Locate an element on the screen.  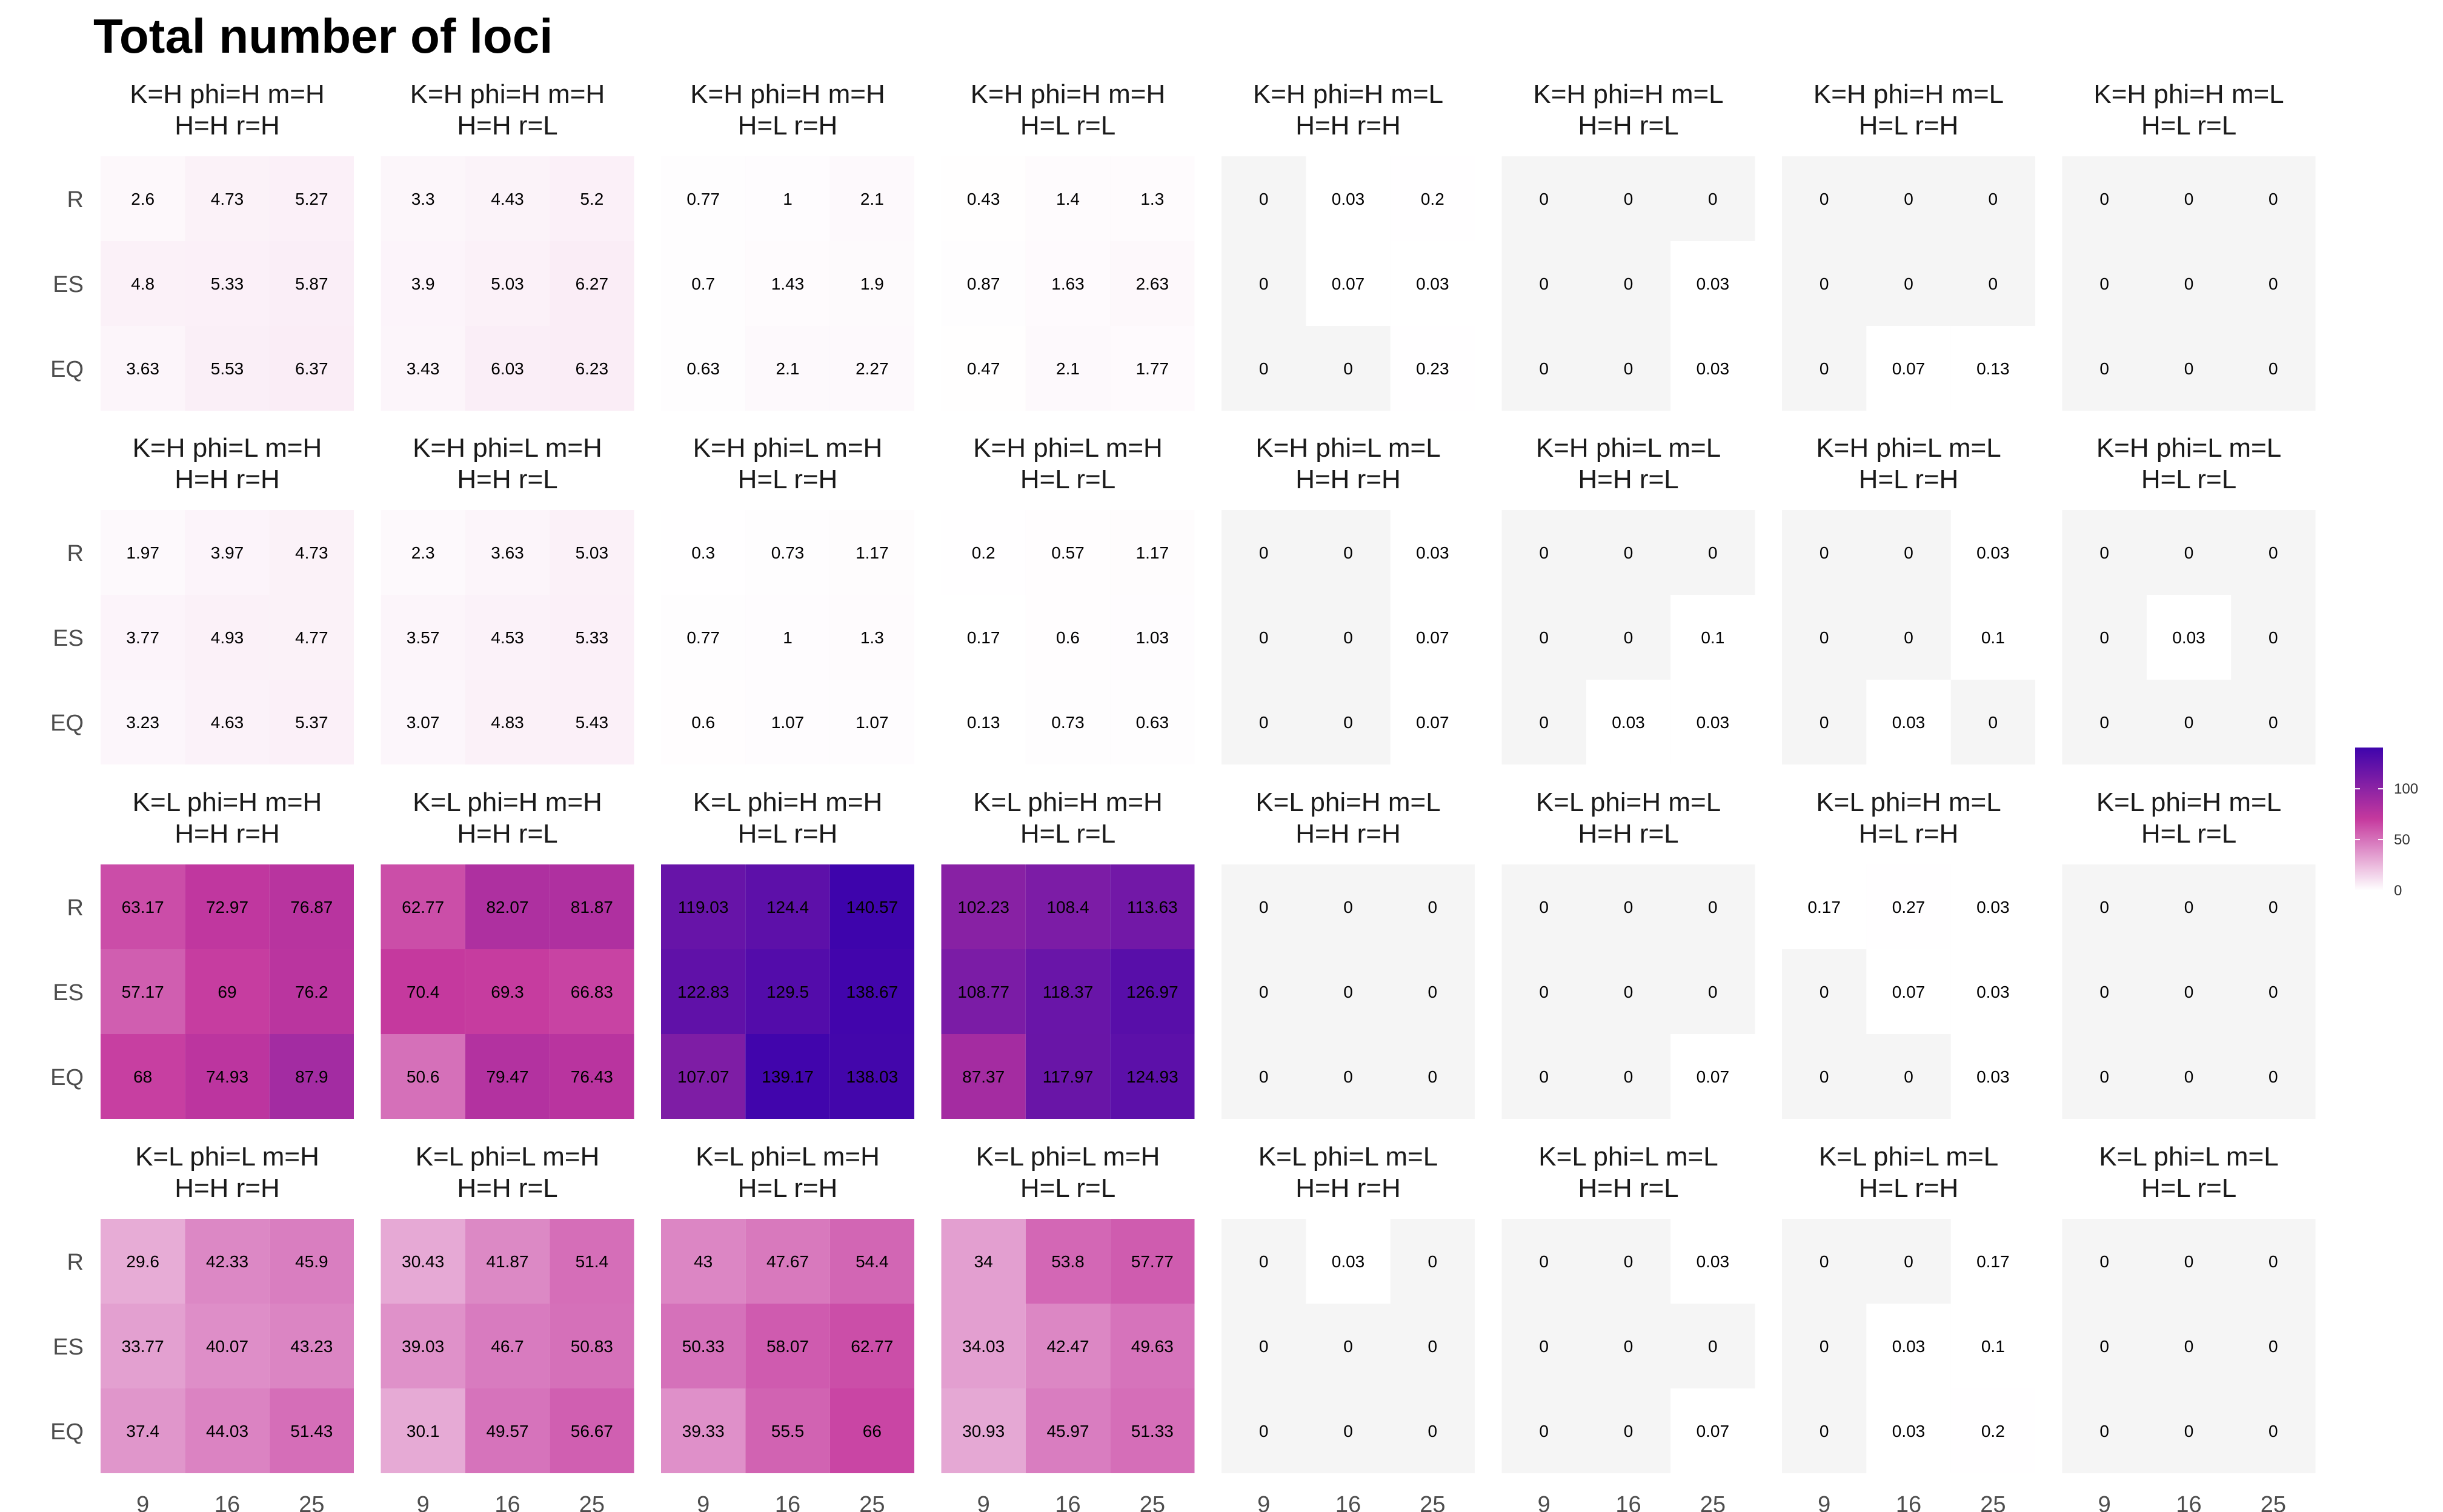
cell-value-label: 1.17 is located at coordinates (872, 552).